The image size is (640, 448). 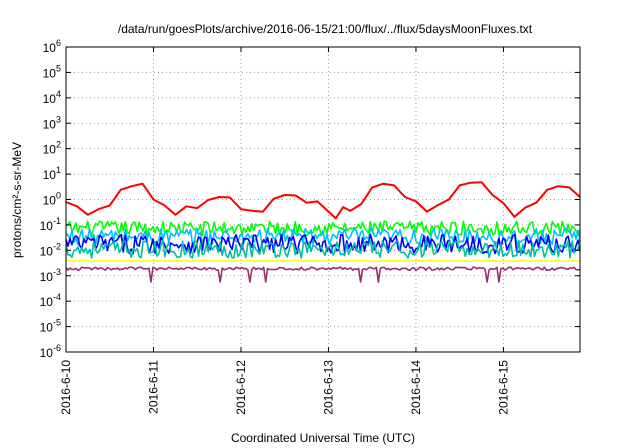 What do you see at coordinates (17, 200) in the screenshot?
I see `y-axis-label: protons/cm²-s-sr-MeV` at bounding box center [17, 200].